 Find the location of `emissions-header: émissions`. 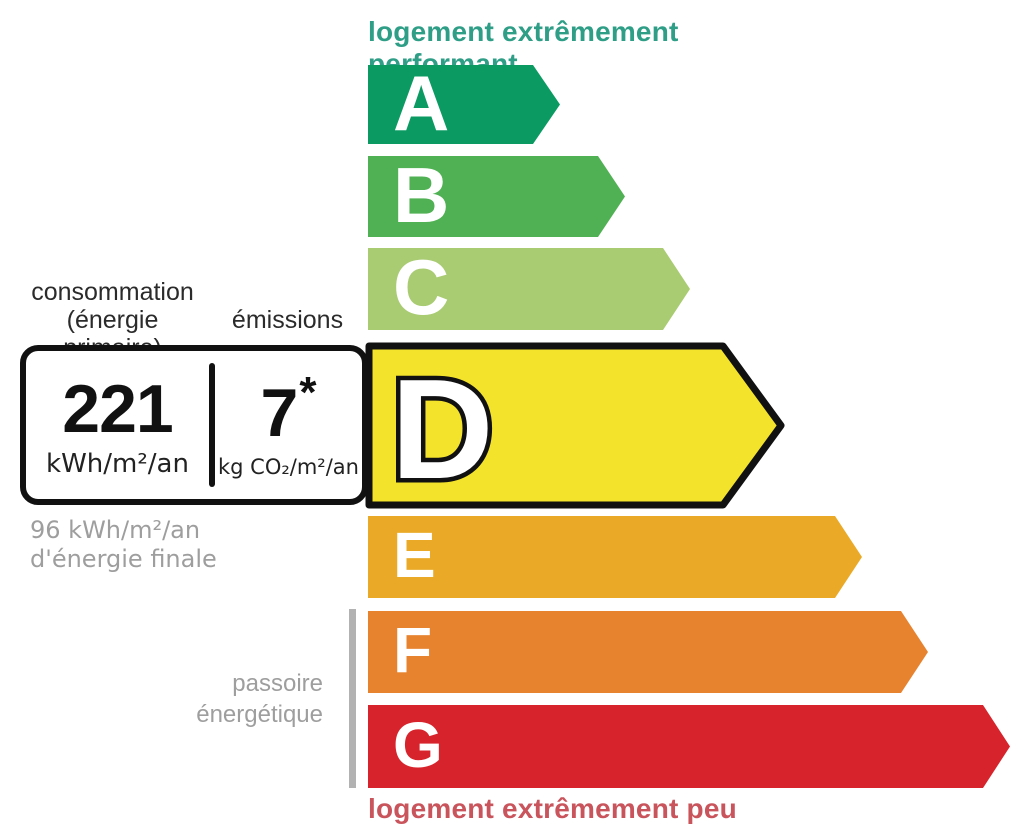

emissions-header: émissions is located at coordinates (287, 320).